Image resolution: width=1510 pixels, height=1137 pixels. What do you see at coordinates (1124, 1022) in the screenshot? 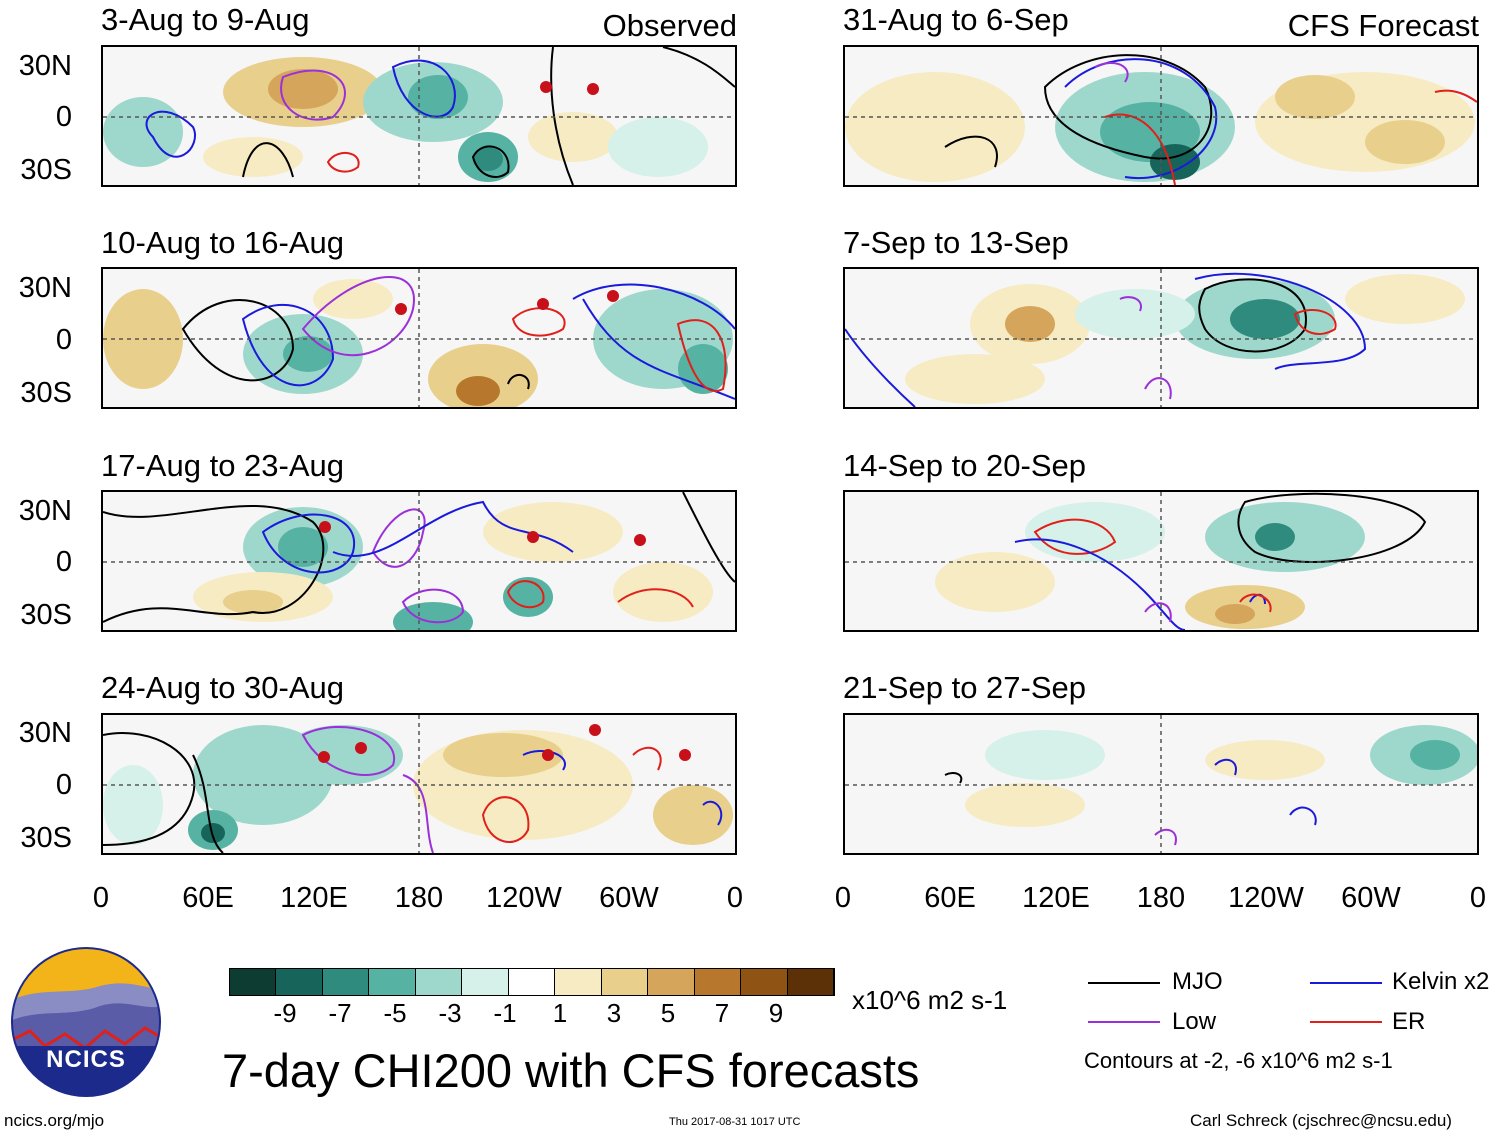
I see `legend-line-low` at bounding box center [1124, 1022].